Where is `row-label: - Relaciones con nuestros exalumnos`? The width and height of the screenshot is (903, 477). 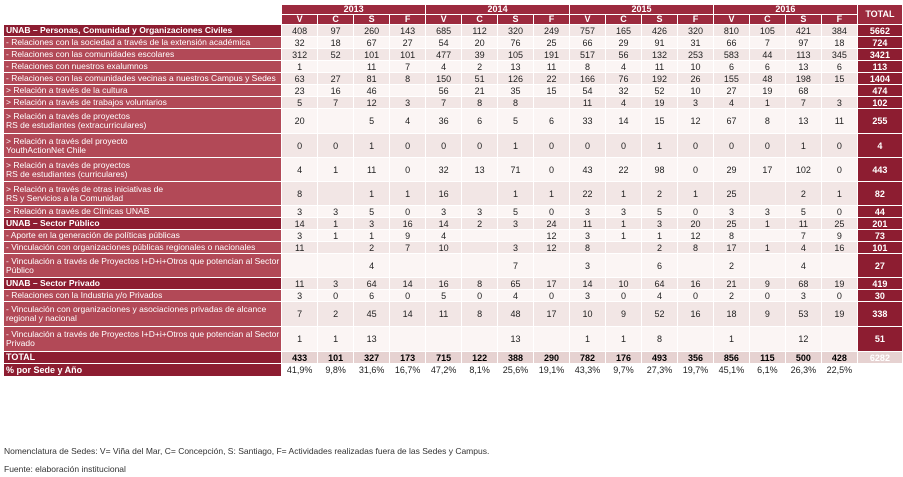
row-label: - Relaciones con nuestros exalumnos is located at coordinates (142, 66).